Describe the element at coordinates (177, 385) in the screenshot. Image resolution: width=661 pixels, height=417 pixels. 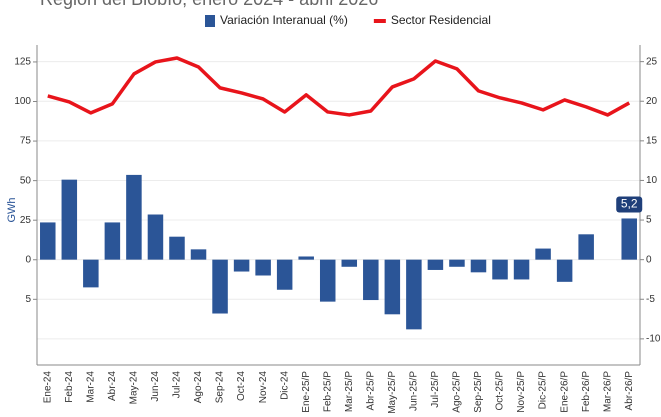
I see `x-tick-label: Jul-24` at that location.